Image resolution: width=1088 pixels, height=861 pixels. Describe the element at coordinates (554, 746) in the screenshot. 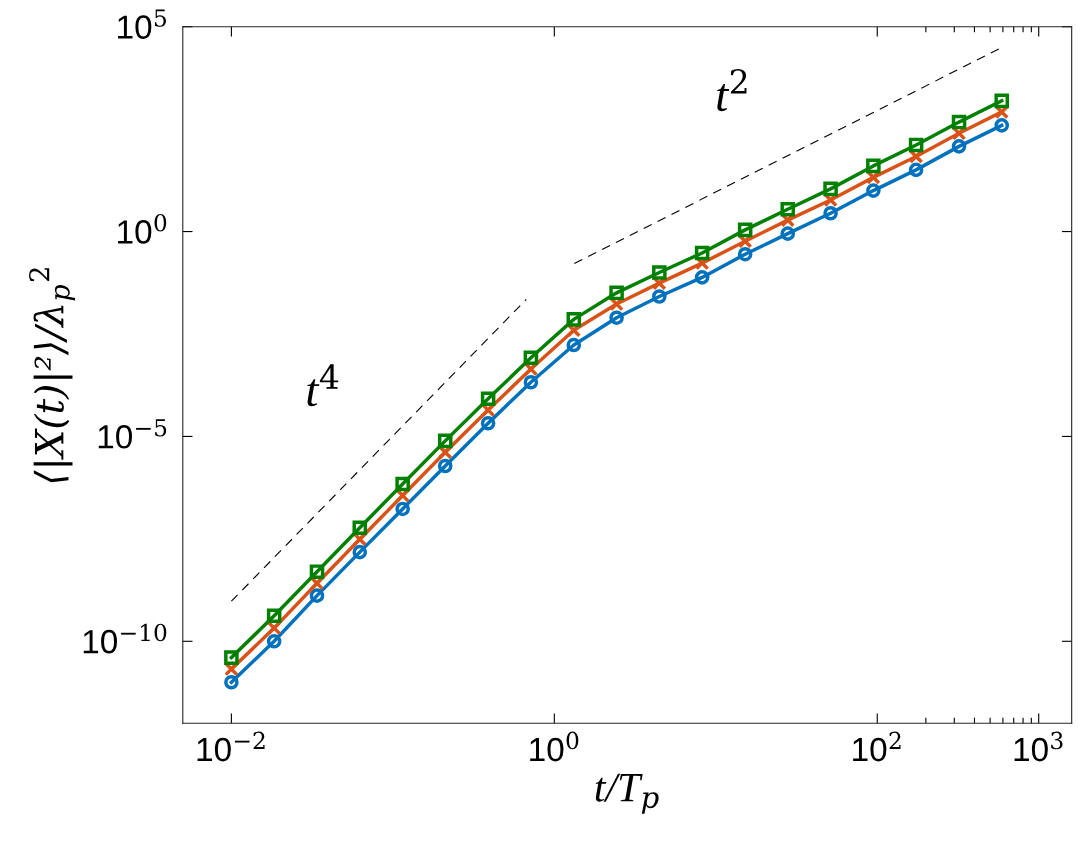

I see `x-tick-label: 10$^{0}$` at that location.